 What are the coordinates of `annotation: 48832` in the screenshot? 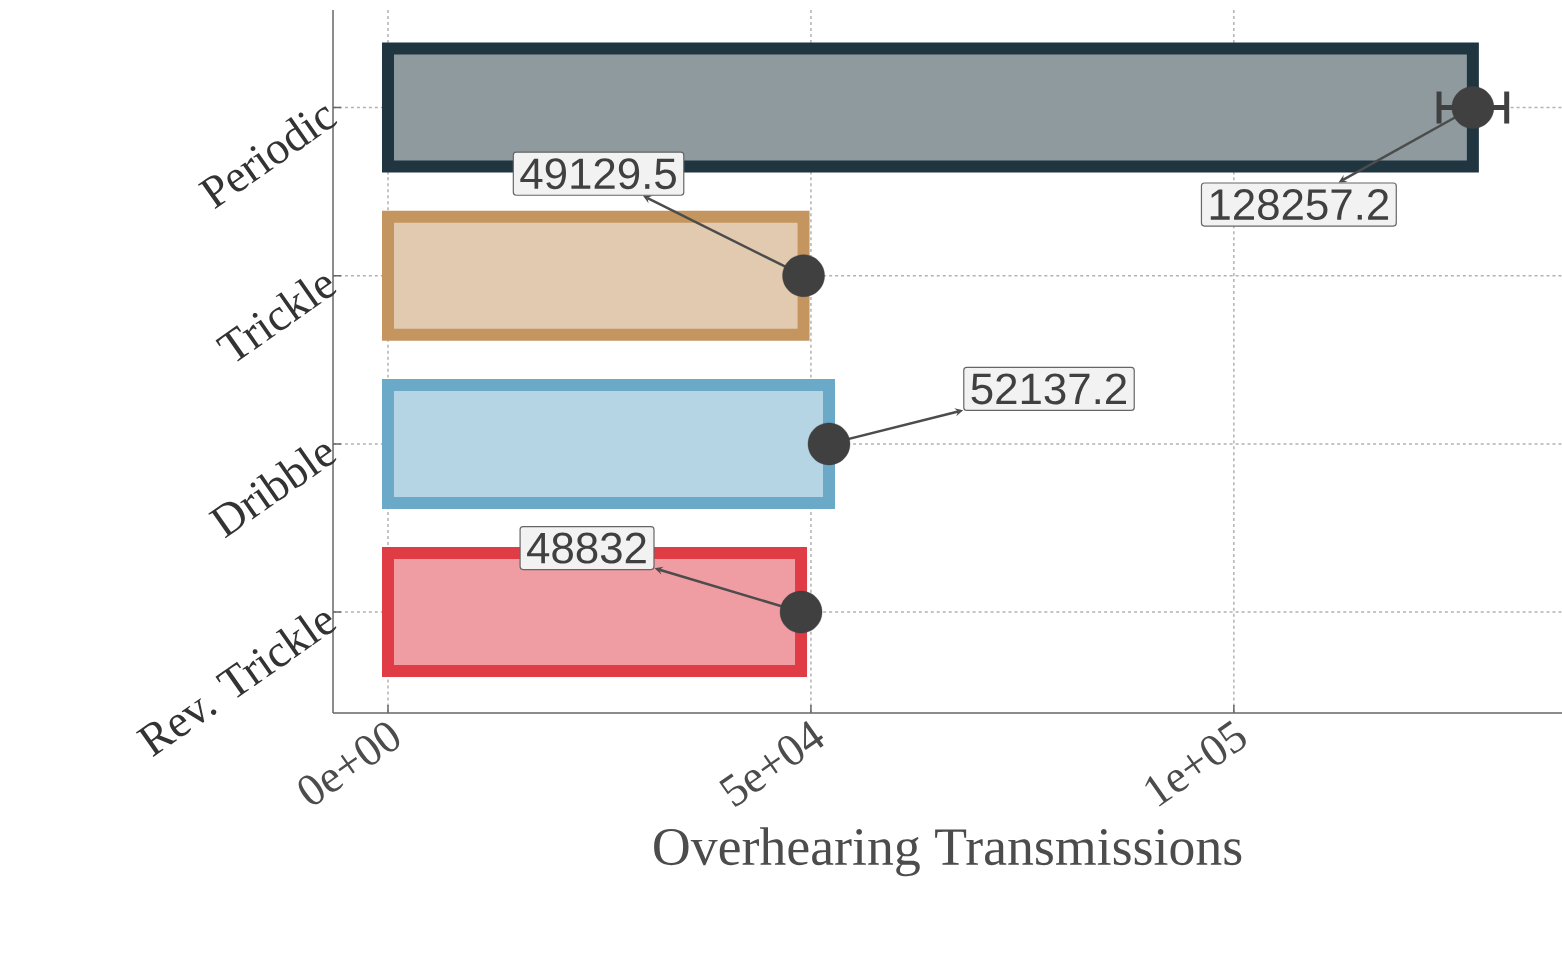 It's located at (586, 548).